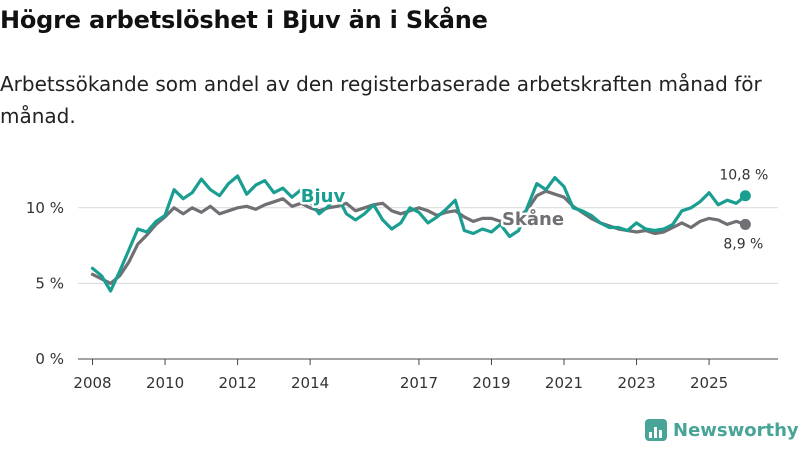  I want to click on brand-name: Newsworthy, so click(736, 430).